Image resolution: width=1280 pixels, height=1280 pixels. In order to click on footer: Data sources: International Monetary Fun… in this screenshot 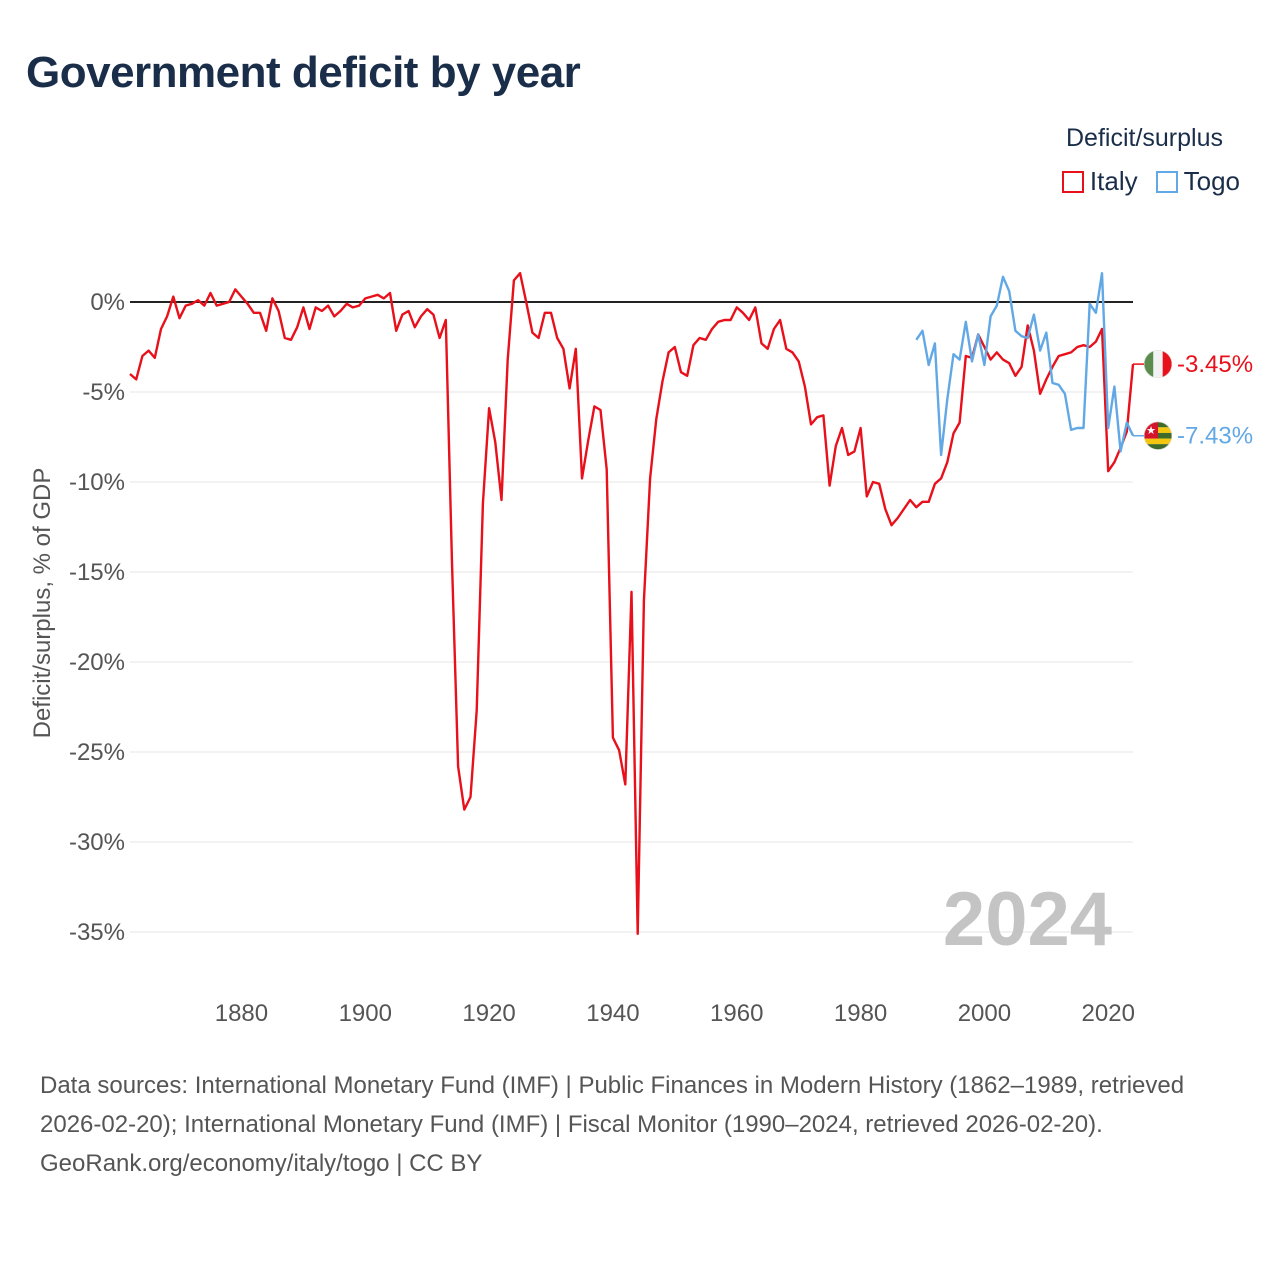, I will do `click(640, 1124)`.